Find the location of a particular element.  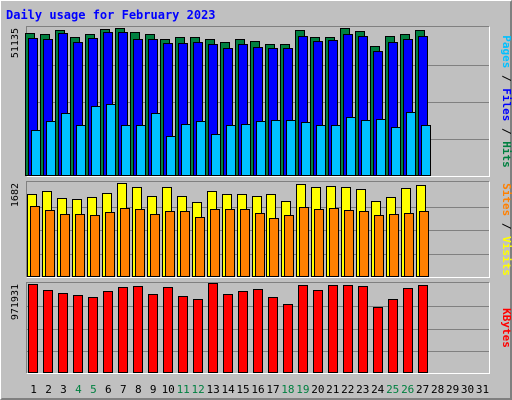

x-tick-label-day-2: 2 is located at coordinates (48, 389).